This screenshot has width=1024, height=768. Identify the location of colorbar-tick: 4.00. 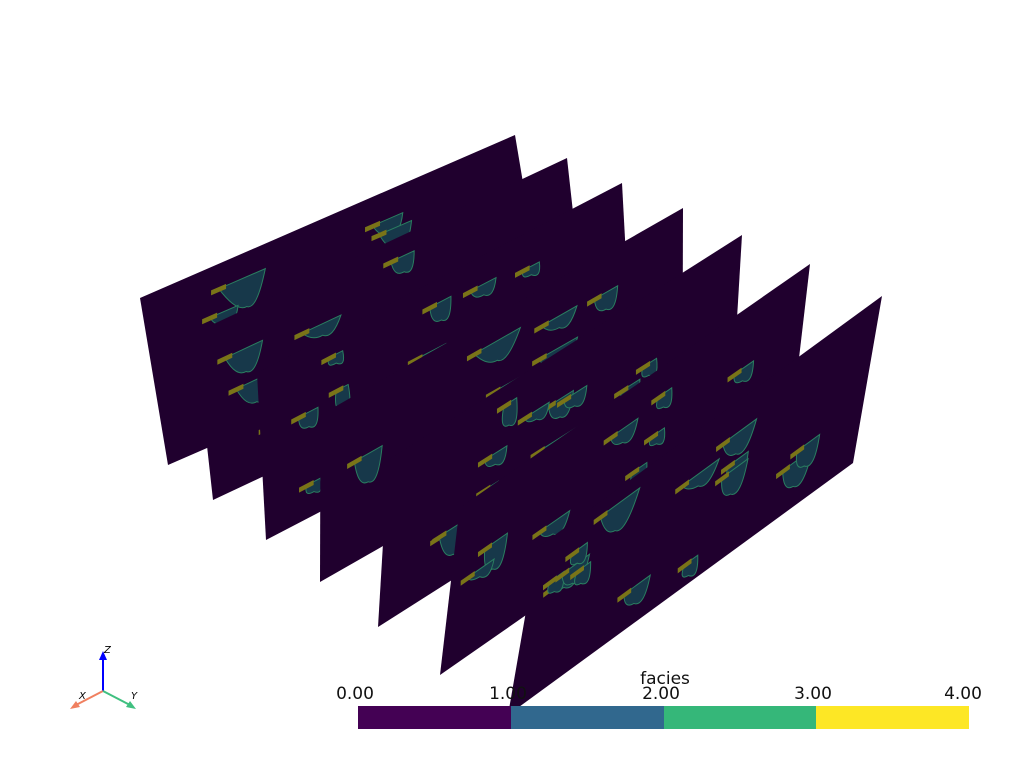
(963, 694).